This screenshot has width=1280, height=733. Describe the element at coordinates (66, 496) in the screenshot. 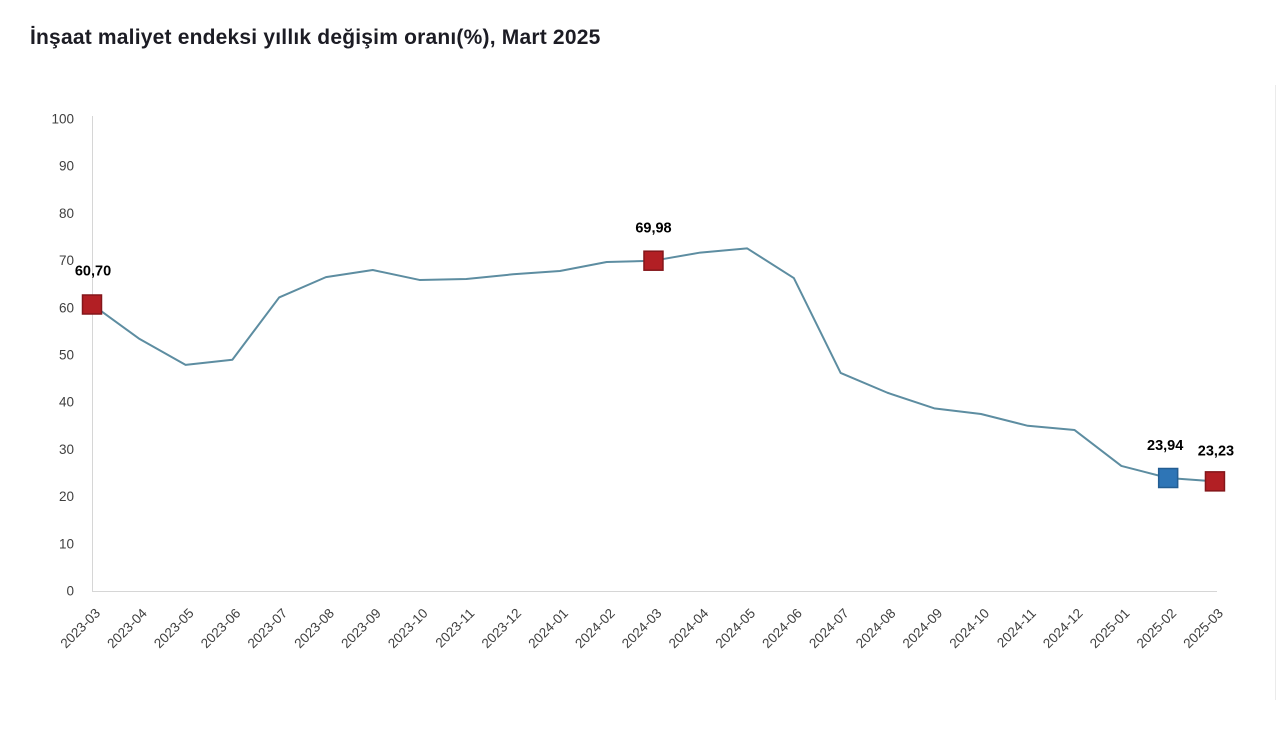

I see `y-tick-label: 20` at that location.